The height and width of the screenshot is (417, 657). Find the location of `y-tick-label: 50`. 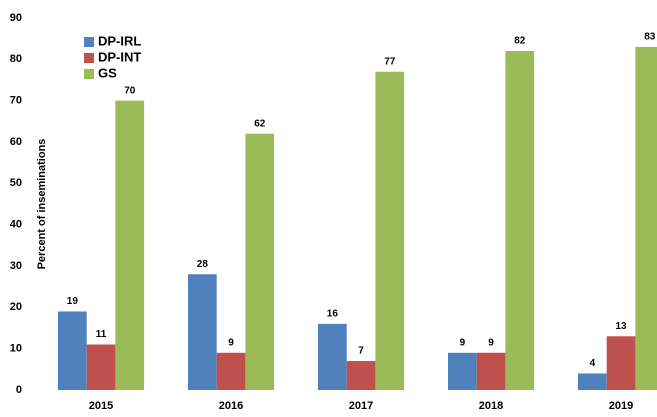

y-tick-label: 50 is located at coordinates (16, 183).